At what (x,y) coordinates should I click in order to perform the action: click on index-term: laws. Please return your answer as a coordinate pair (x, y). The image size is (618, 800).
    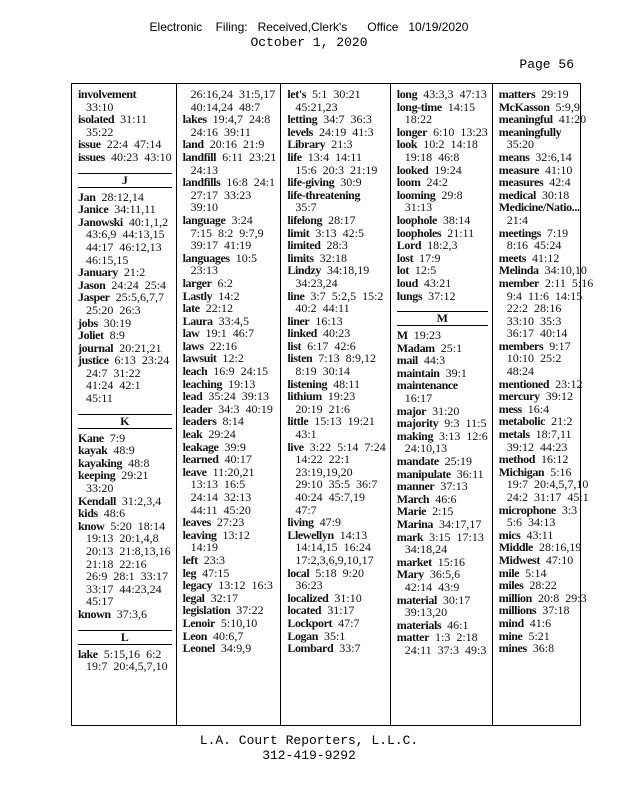
    Looking at the image, I should click on (193, 345).